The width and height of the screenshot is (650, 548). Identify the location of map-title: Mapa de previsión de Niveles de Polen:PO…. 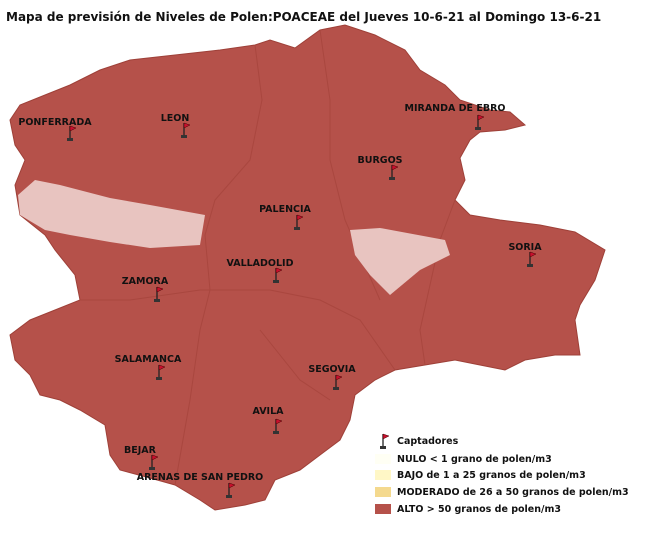
(303, 17).